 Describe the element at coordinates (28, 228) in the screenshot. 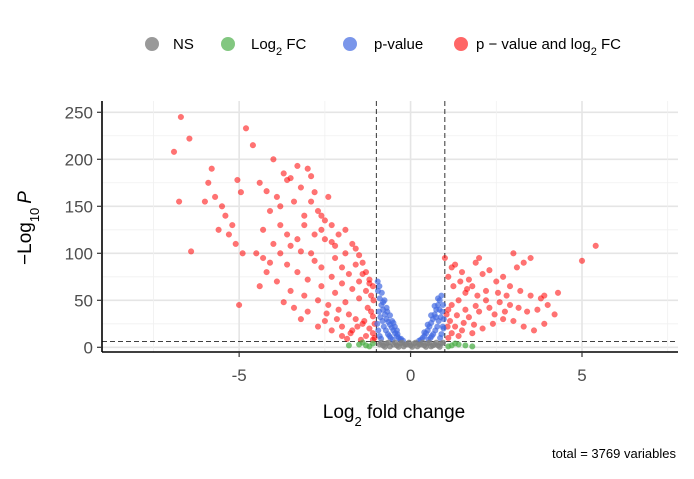

I see `y-axis-title: −Log10P` at that location.